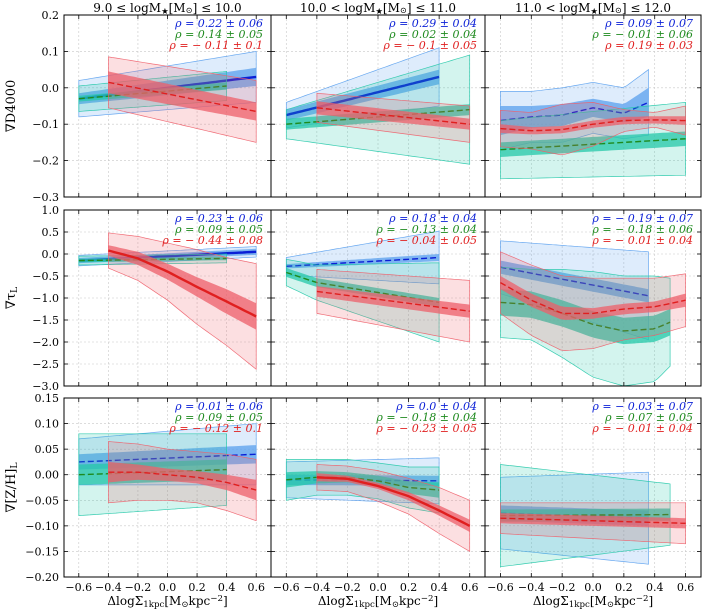 Image resolution: width=706 pixels, height=613 pixels. What do you see at coordinates (218, 218) in the screenshot?
I see `rho-annotation: ρ = 0.23 ± 0.06` at bounding box center [218, 218].